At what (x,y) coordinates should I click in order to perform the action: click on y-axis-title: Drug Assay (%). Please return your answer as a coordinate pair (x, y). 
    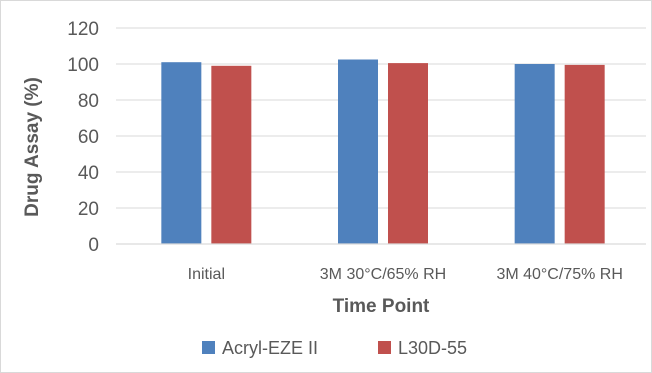
    Looking at the image, I should click on (32, 147).